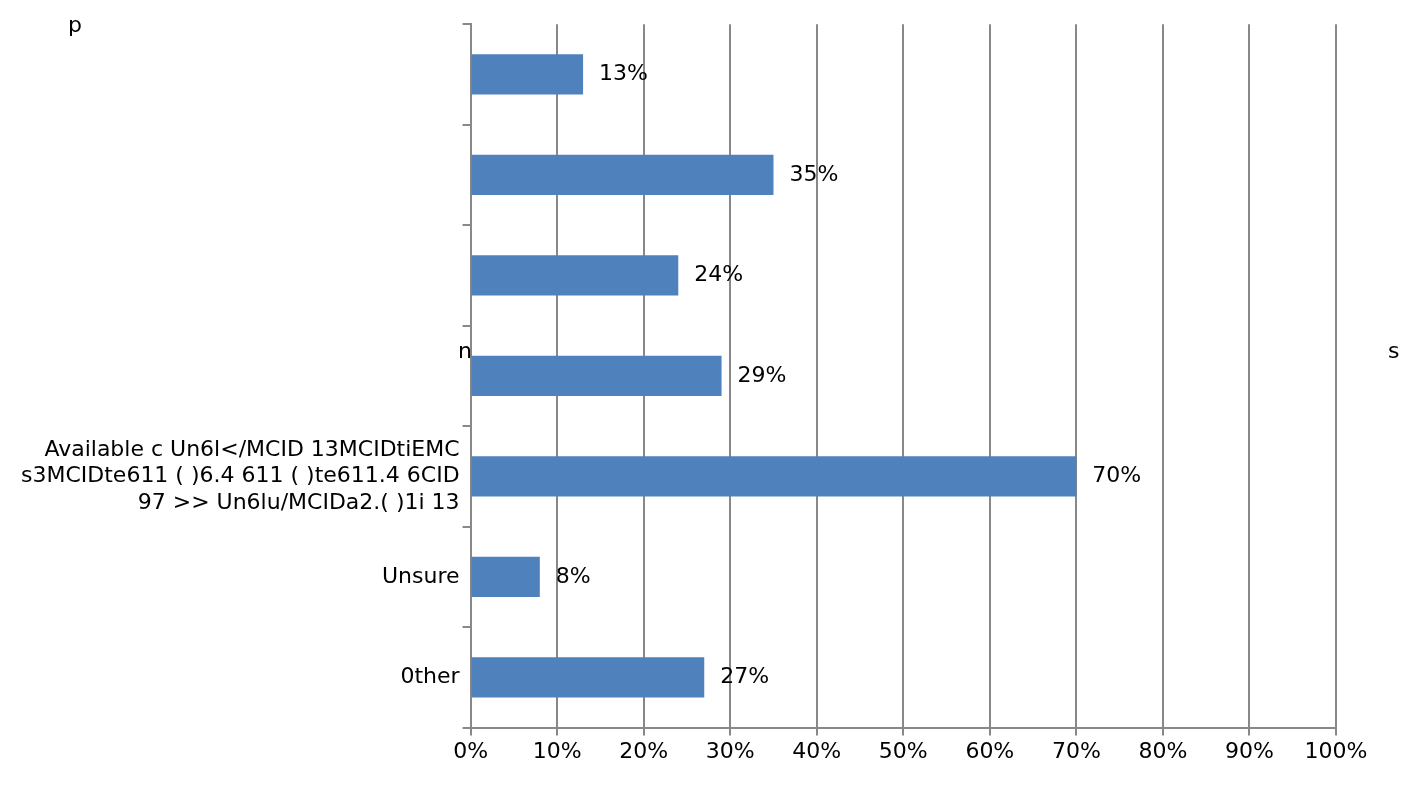 The image size is (1424, 788). What do you see at coordinates (990, 750) in the screenshot?
I see `x-tick-label: 60%` at bounding box center [990, 750].